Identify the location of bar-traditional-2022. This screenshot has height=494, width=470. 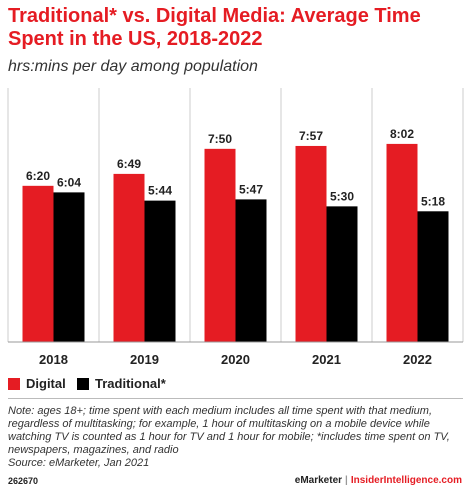
(433, 276).